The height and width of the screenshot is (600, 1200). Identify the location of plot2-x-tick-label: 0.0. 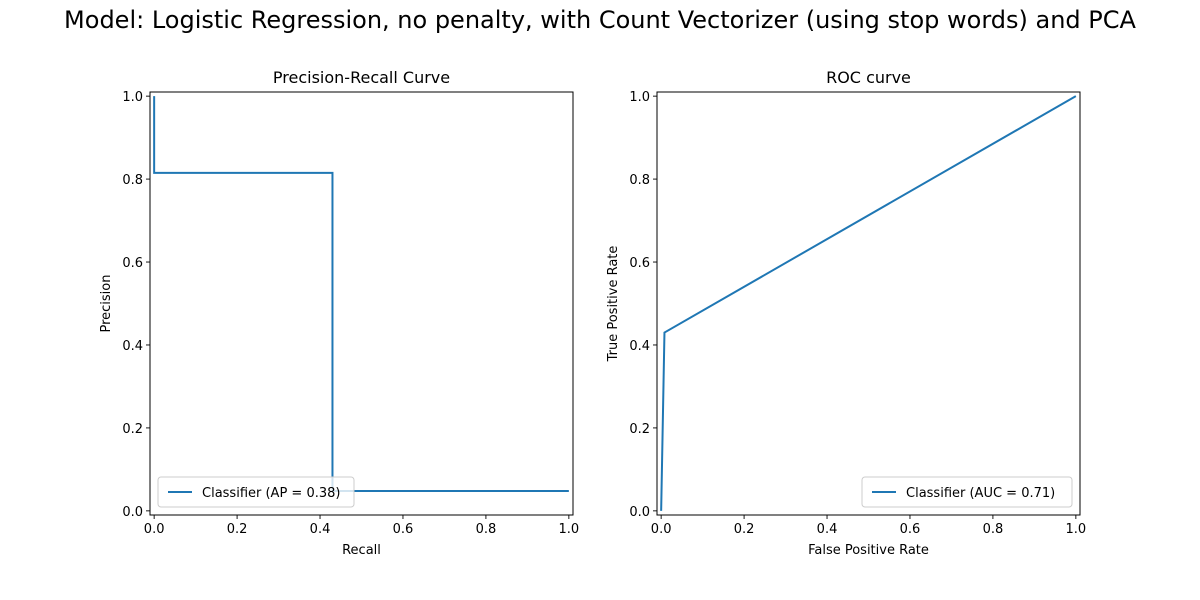
(661, 529).